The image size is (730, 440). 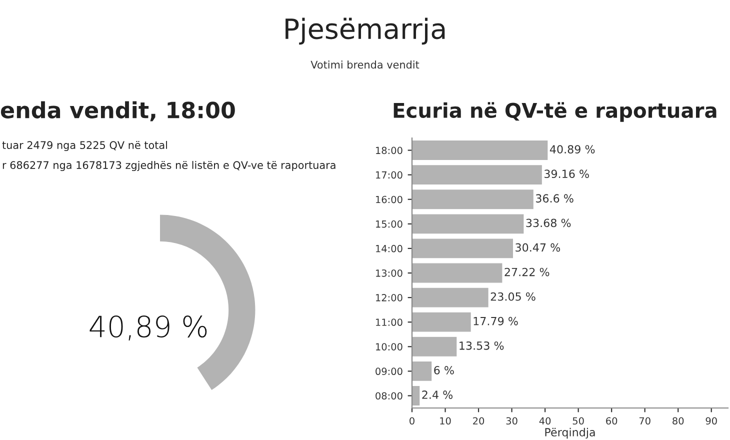 What do you see at coordinates (555, 198) in the screenshot?
I see `data-label: 36.6 %` at bounding box center [555, 198].